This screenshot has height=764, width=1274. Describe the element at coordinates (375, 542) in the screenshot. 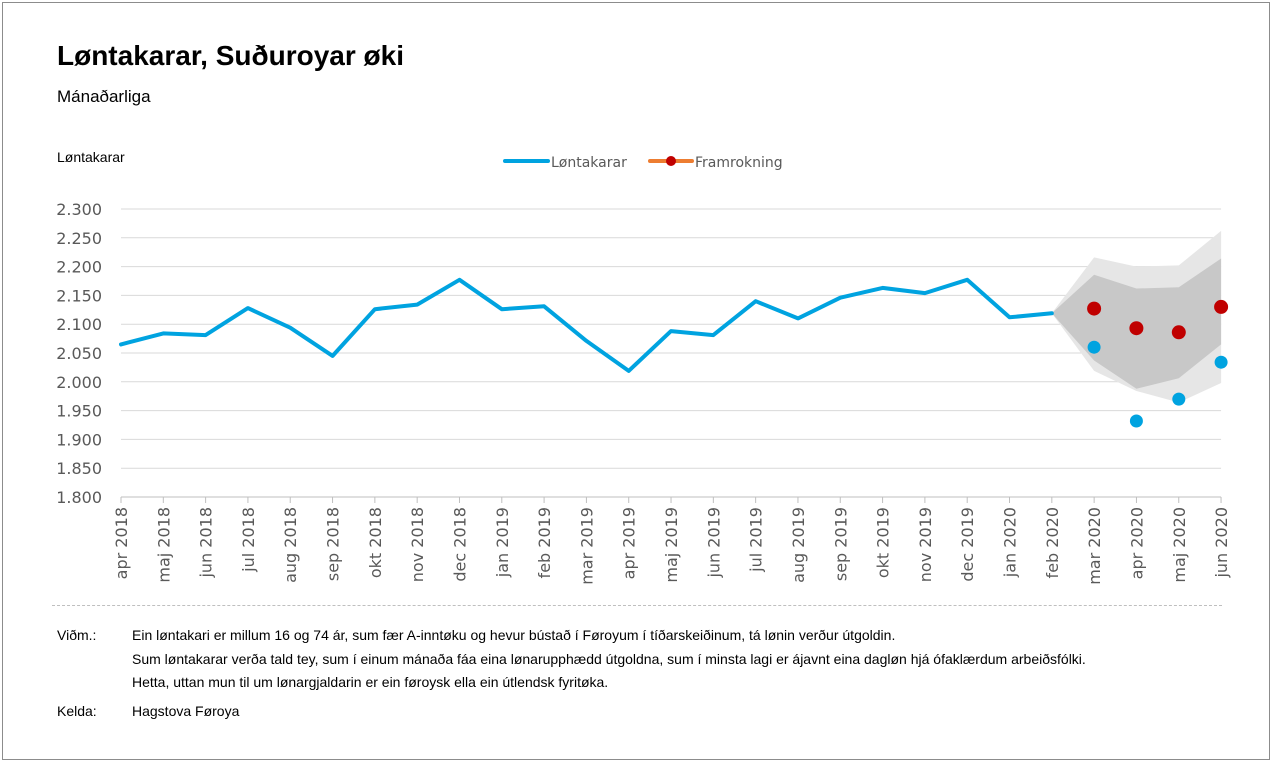

I see `x-tick-label: okt 2018` at that location.